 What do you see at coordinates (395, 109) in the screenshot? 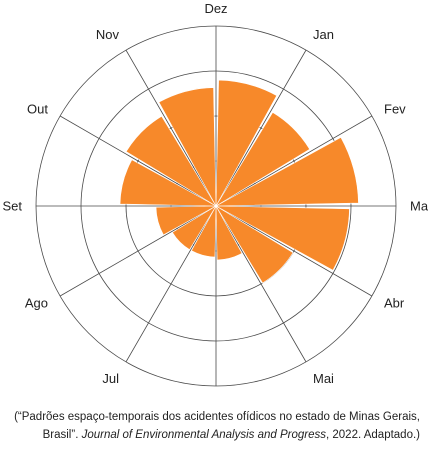
I see `month-label-fev: Fev` at bounding box center [395, 109].